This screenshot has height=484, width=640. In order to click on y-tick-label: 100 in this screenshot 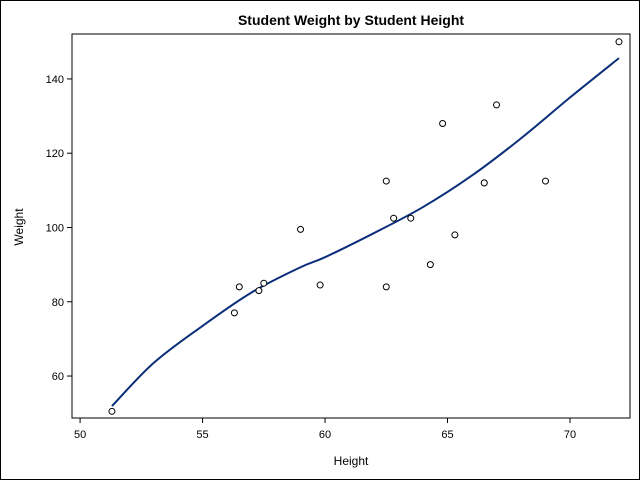, I will do `click(55, 228)`.